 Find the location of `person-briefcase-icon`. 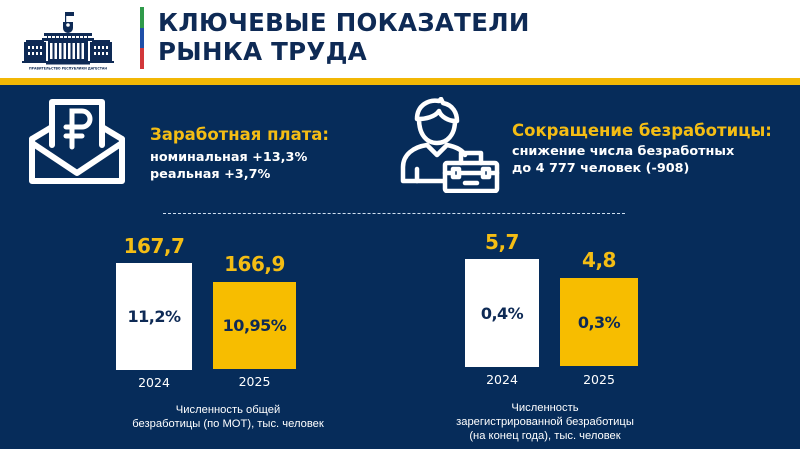

person-briefcase-icon is located at coordinates (450, 145).